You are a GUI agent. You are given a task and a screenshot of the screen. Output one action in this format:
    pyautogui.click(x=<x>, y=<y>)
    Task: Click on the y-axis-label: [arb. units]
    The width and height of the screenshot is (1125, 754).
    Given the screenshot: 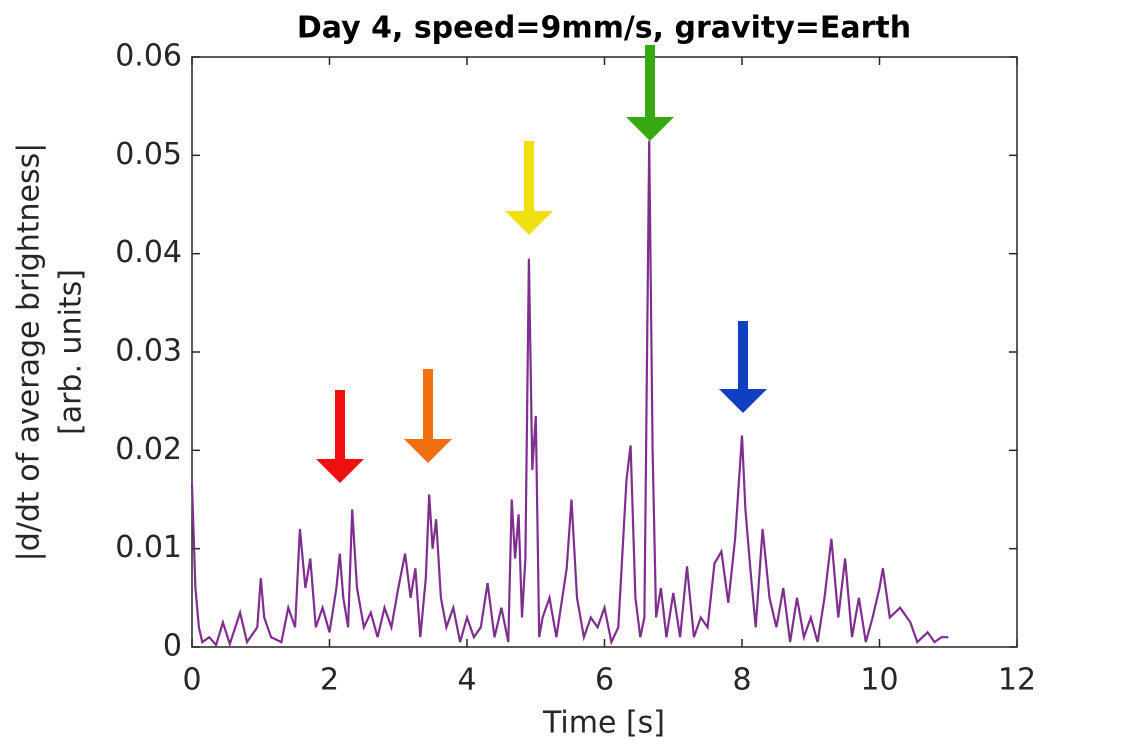 What is the action you would take?
    pyautogui.click(x=71, y=352)
    